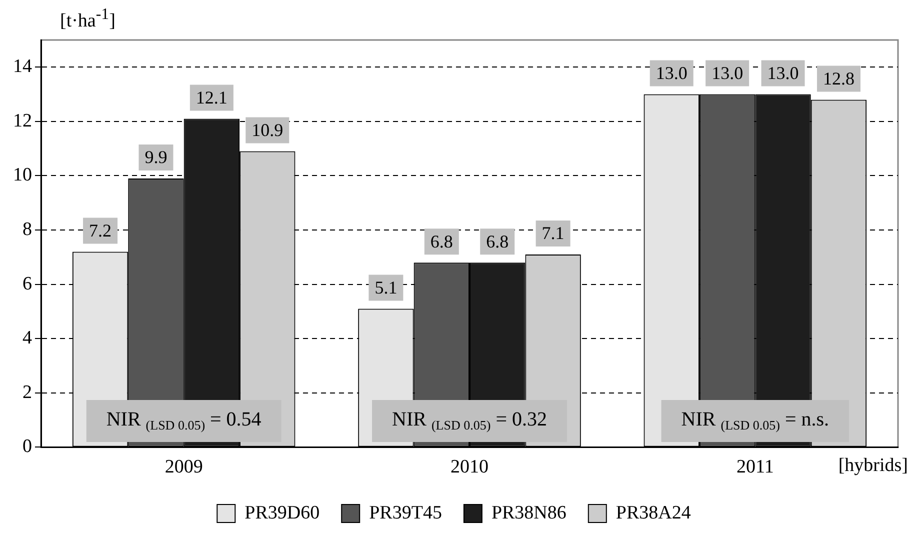 This screenshot has height=533, width=912. I want to click on legend-label: PR38N86, so click(528, 513).